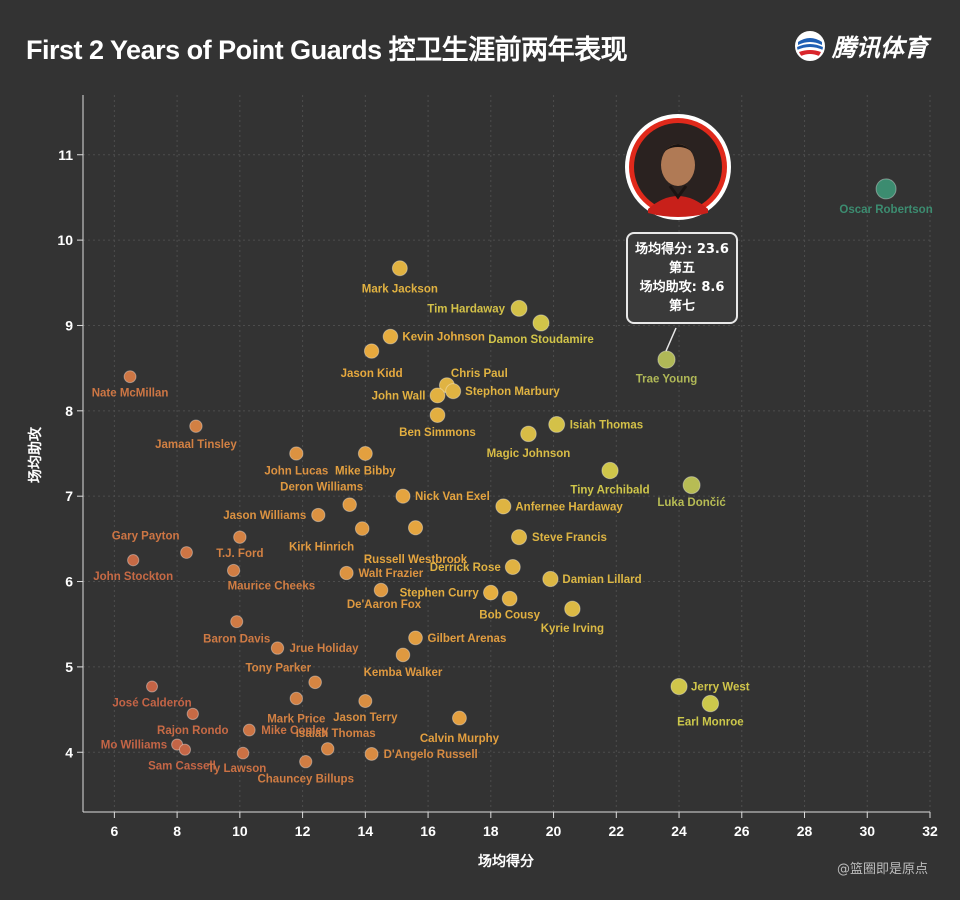 This screenshot has width=960, height=900. Describe the element at coordinates (460, 739) in the screenshot. I see `data-label: Calvin Murphy` at that location.